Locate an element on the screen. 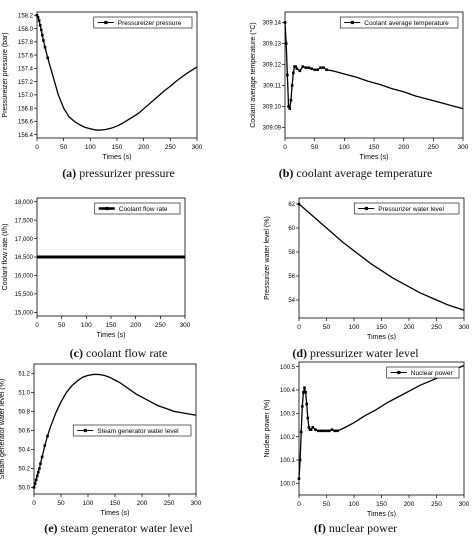  y-tick-label: 62 is located at coordinates (291, 205).